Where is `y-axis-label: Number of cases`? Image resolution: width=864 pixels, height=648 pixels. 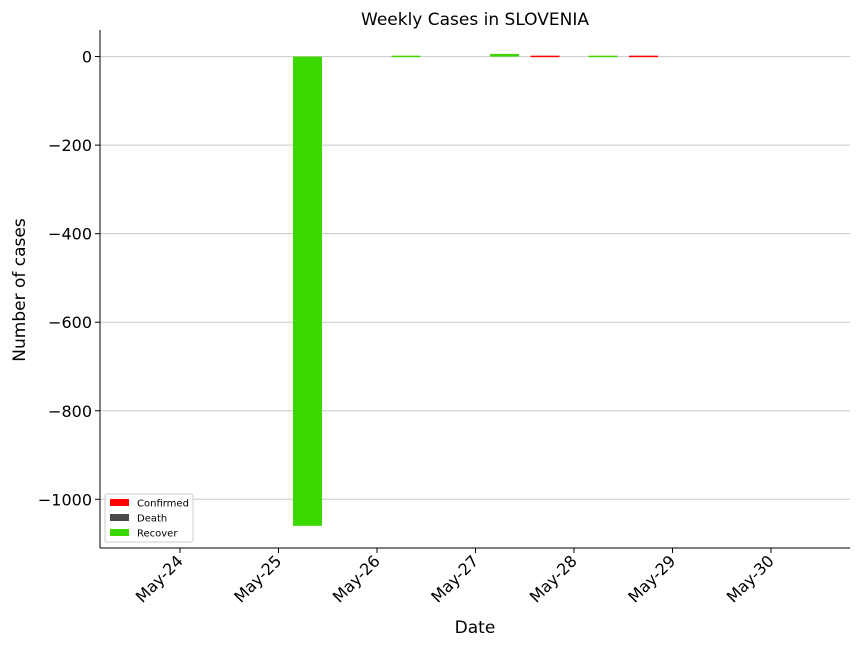 y-axis-label: Number of cases is located at coordinates (20, 290).